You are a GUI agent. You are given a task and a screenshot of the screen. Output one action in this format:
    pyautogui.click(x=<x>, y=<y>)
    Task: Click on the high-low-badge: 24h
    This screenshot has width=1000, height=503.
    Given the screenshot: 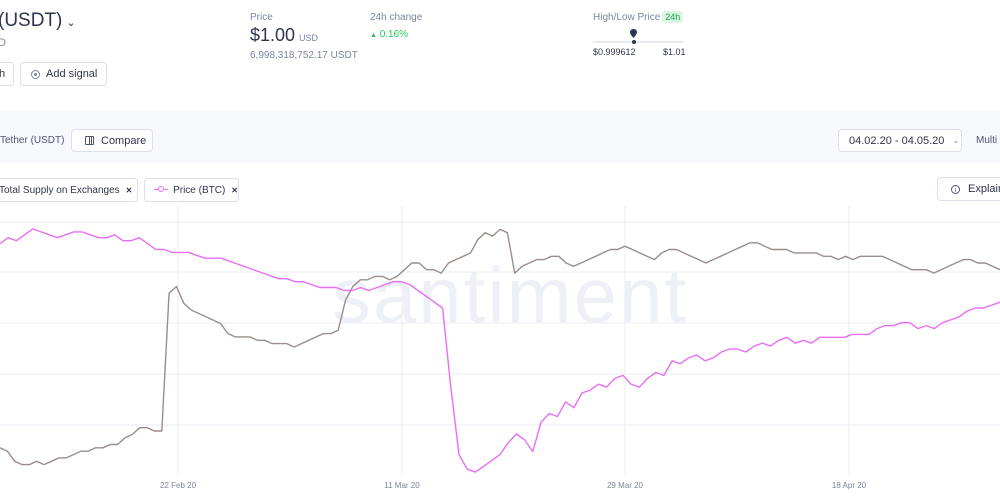 What is the action you would take?
    pyautogui.click(x=673, y=17)
    